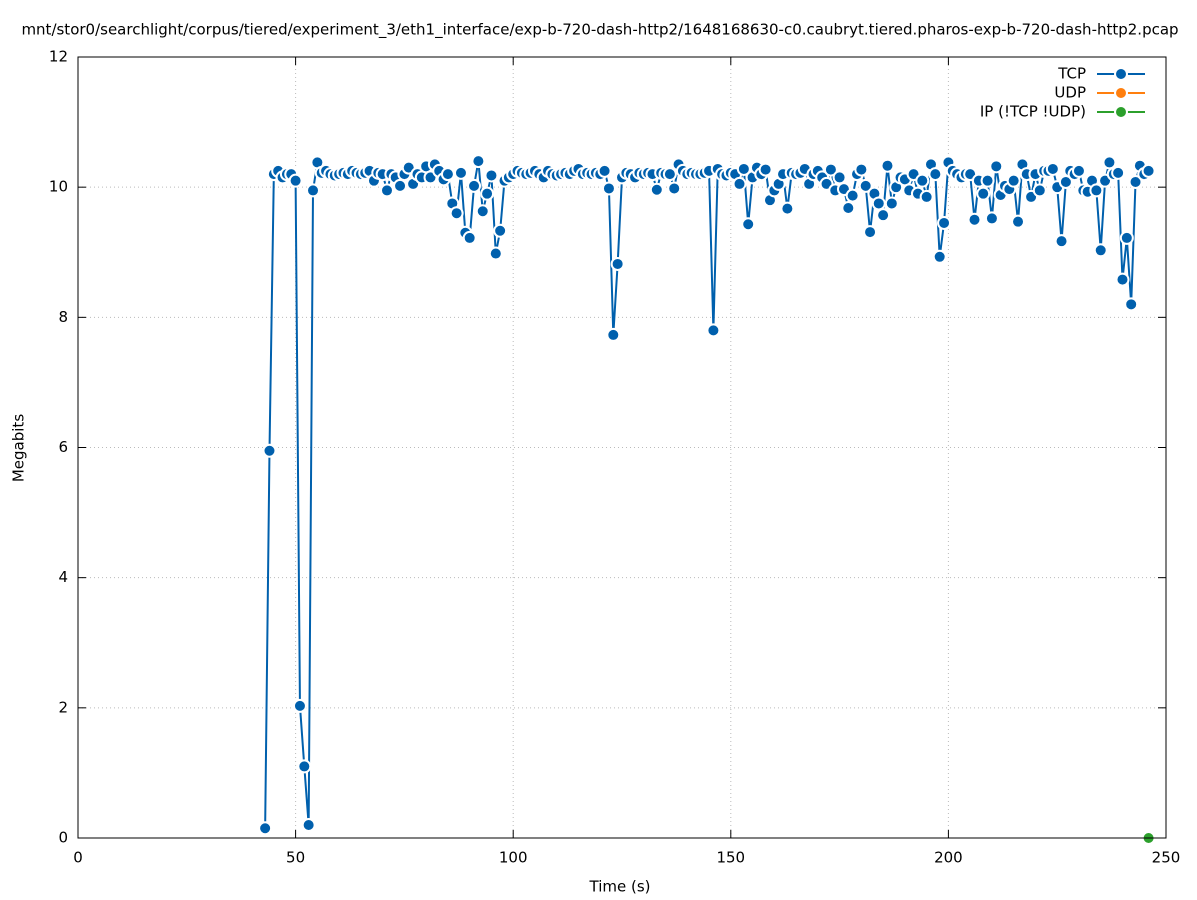  I want to click on y-tick-label: 2, so click(63, 707).